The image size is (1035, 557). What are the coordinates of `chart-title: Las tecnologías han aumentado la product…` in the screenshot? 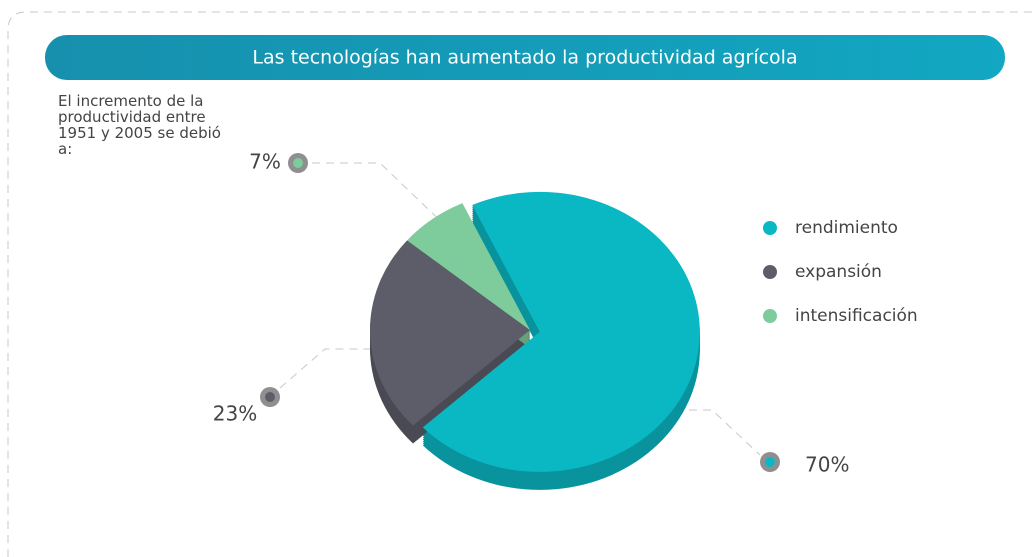 It's located at (524, 58).